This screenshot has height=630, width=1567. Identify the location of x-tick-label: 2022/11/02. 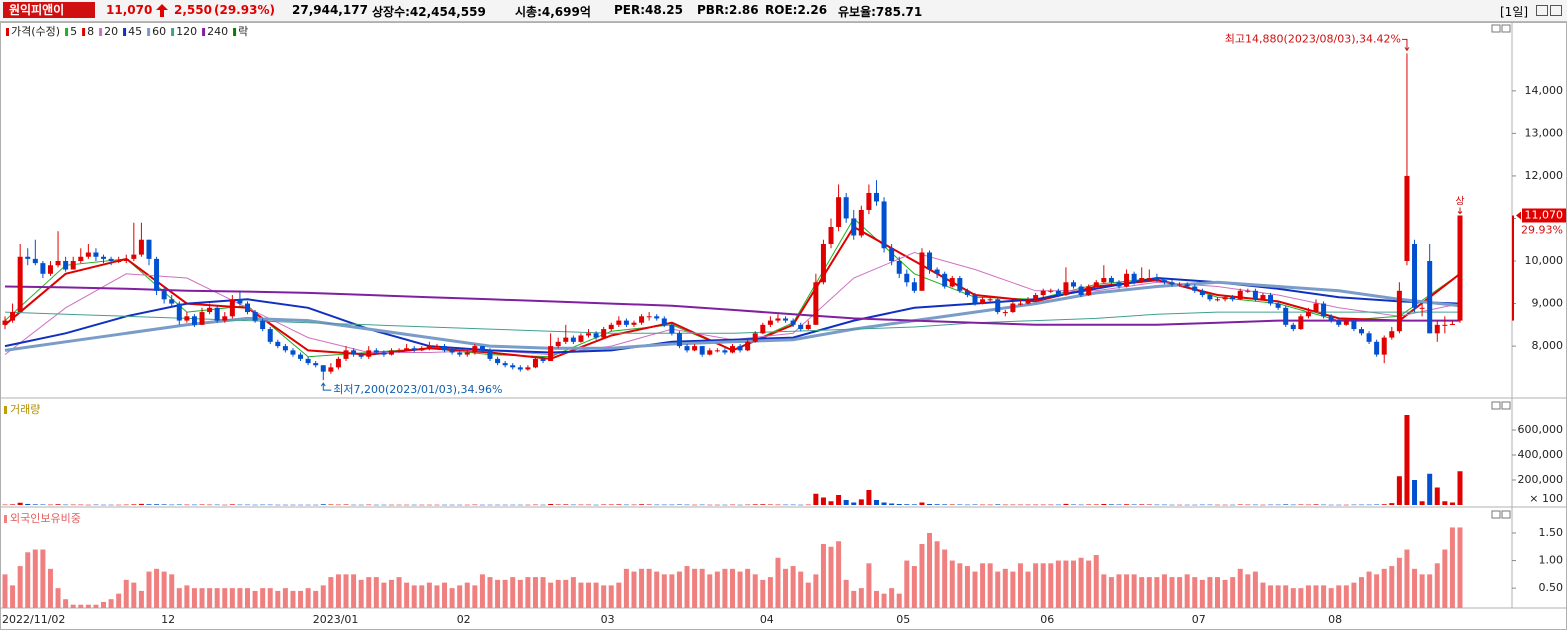
(33, 619).